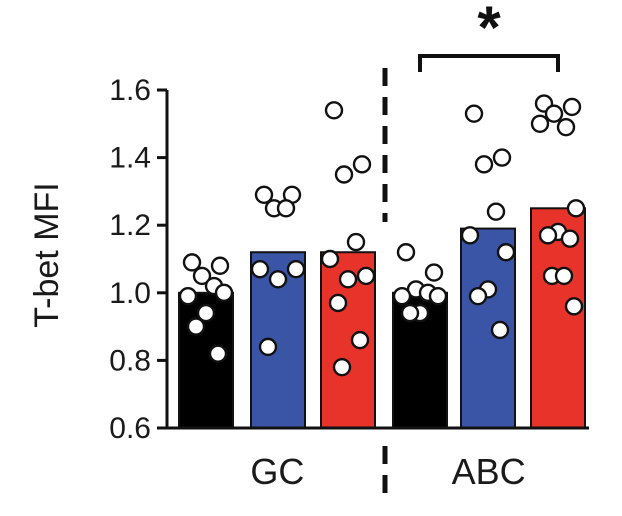  Describe the element at coordinates (130, 90) in the screenshot. I see `y-tick-label: 1.6` at that location.